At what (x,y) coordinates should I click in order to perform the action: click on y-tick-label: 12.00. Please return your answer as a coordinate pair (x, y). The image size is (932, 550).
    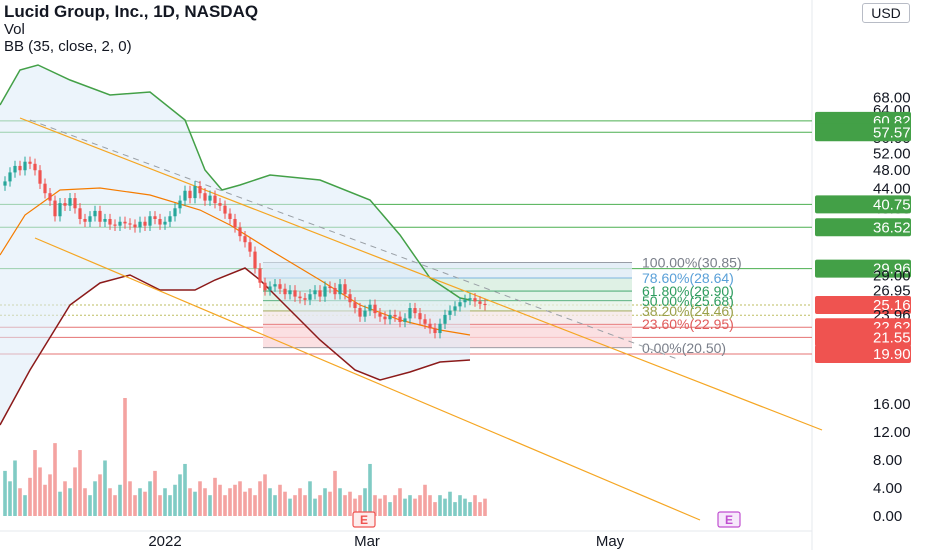
    Looking at the image, I should click on (892, 432).